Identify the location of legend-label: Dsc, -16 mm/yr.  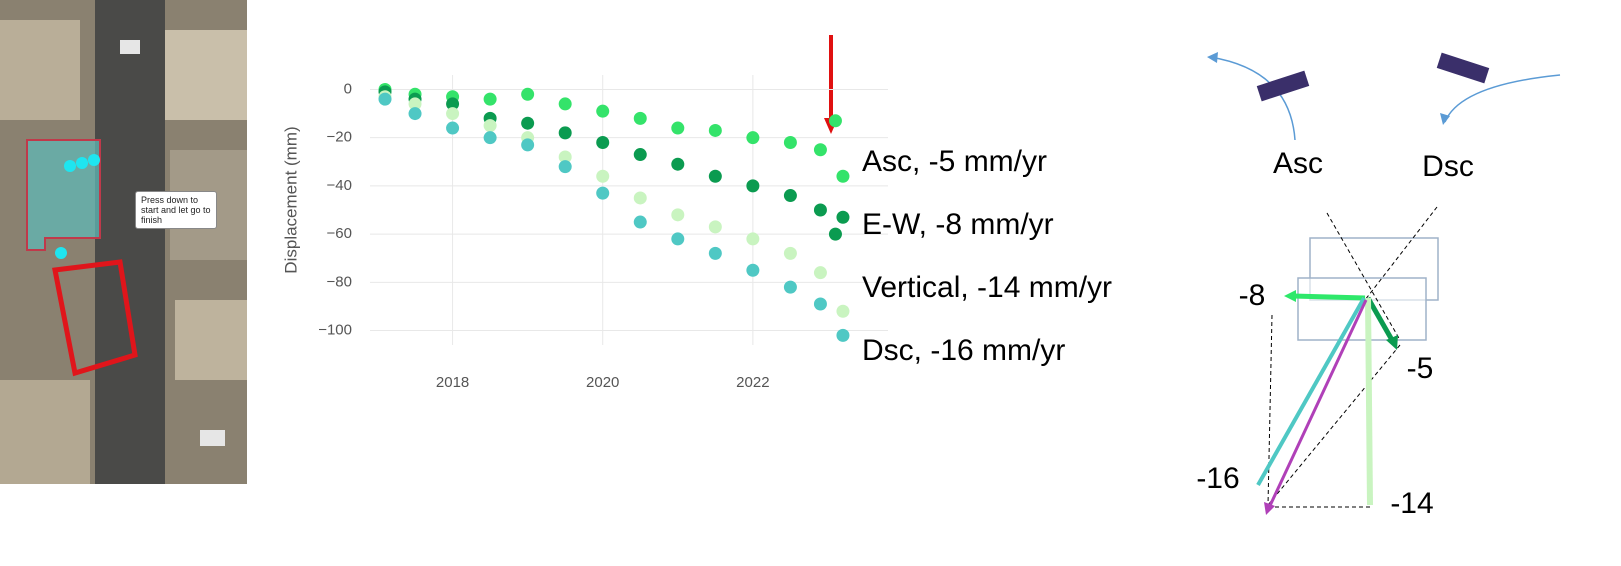
(963, 350).